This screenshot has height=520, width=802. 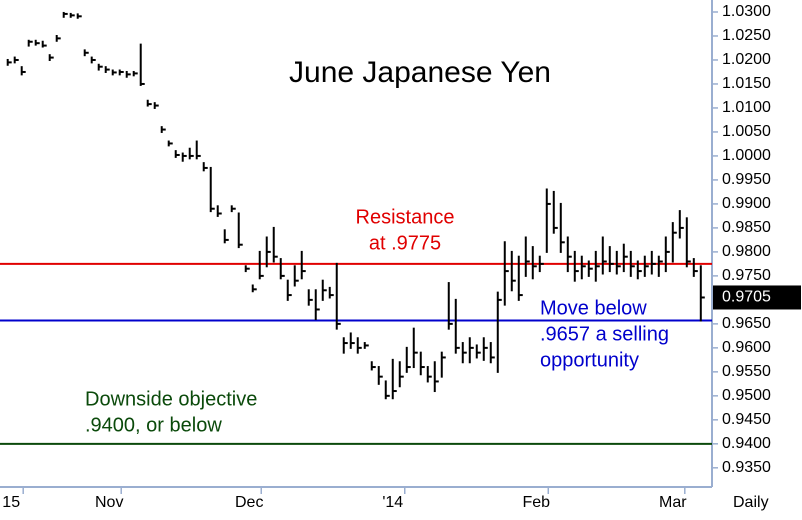 What do you see at coordinates (746, 131) in the screenshot?
I see `y-tick-label: 1.0050` at bounding box center [746, 131].